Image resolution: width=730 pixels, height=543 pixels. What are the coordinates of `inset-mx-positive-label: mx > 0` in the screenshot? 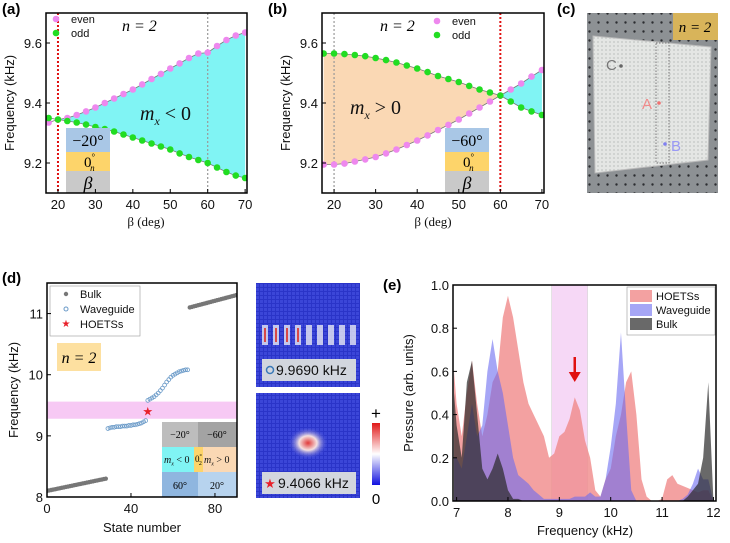 It's located at (217, 461).